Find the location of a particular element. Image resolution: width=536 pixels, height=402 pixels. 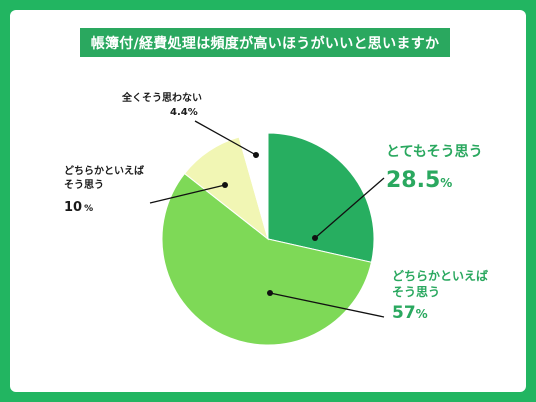

leader-line-somewhat-agree-2-dot is located at coordinates (225, 185).